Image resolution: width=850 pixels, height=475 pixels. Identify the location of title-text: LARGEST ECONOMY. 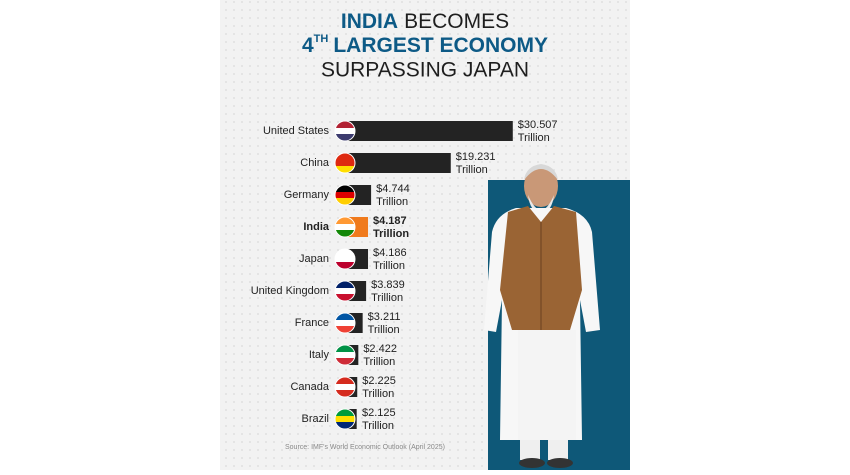
(440, 45).